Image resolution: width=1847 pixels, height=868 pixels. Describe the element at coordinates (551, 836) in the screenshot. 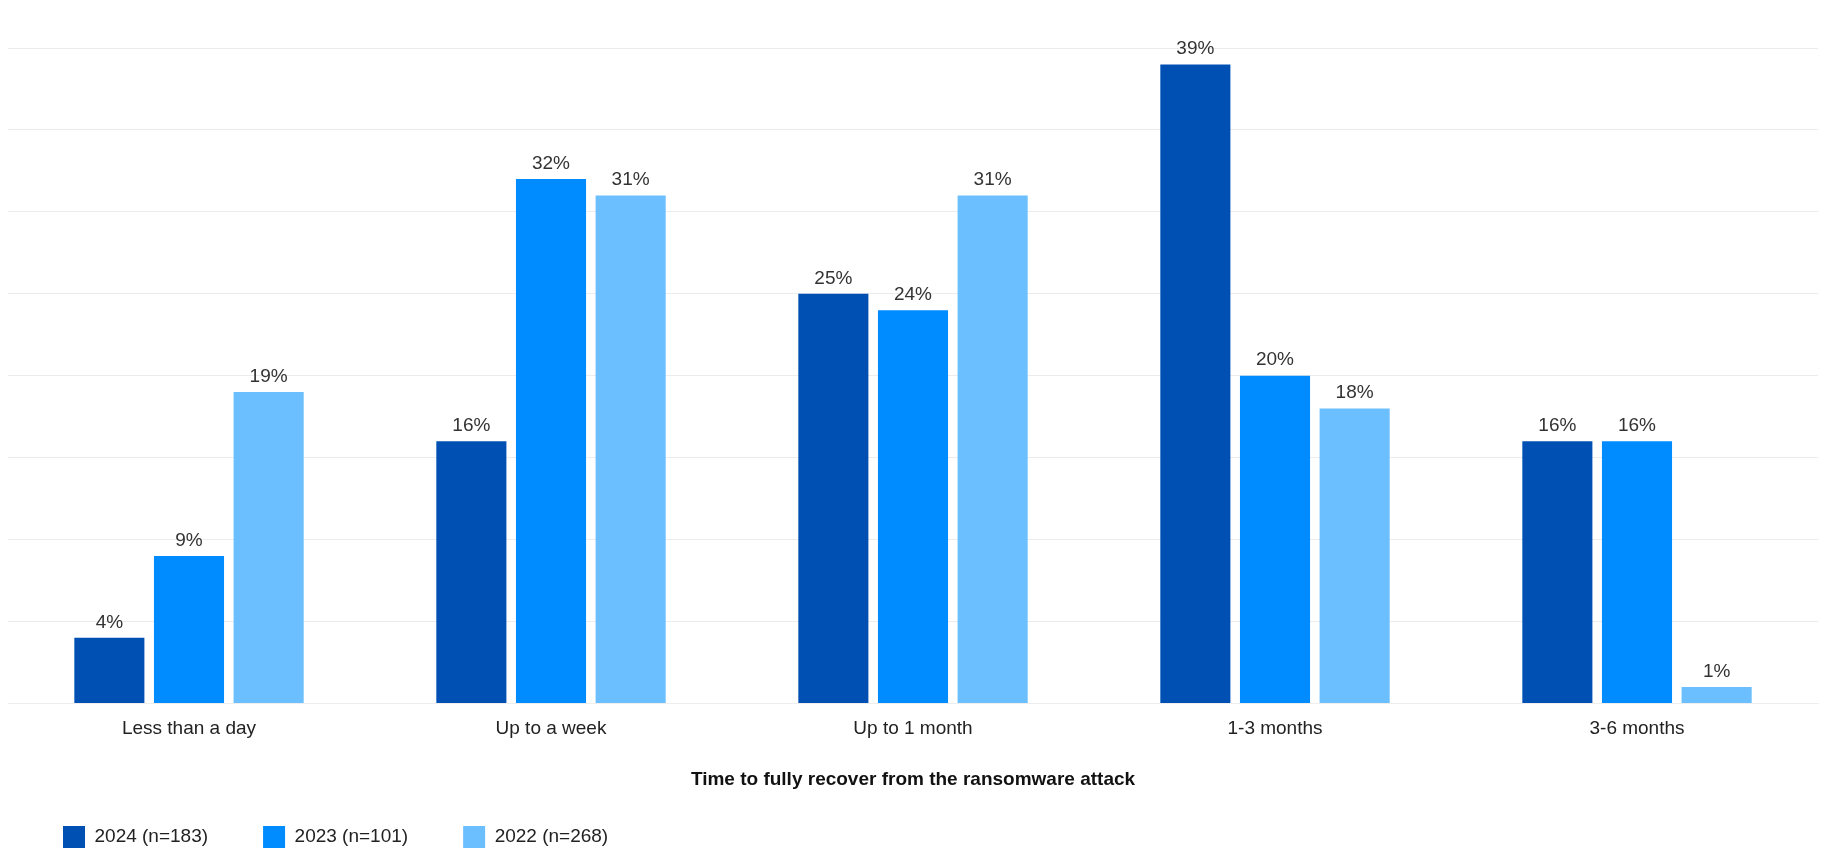

I see `legend-label: 2022 (n=268)` at that location.